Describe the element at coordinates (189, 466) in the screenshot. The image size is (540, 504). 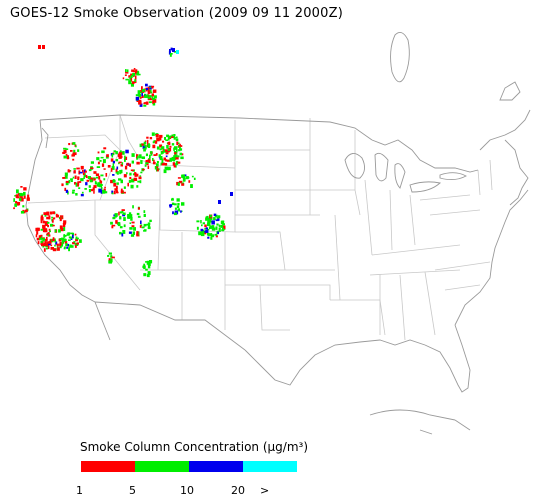
I see `legend-color-bar` at that location.